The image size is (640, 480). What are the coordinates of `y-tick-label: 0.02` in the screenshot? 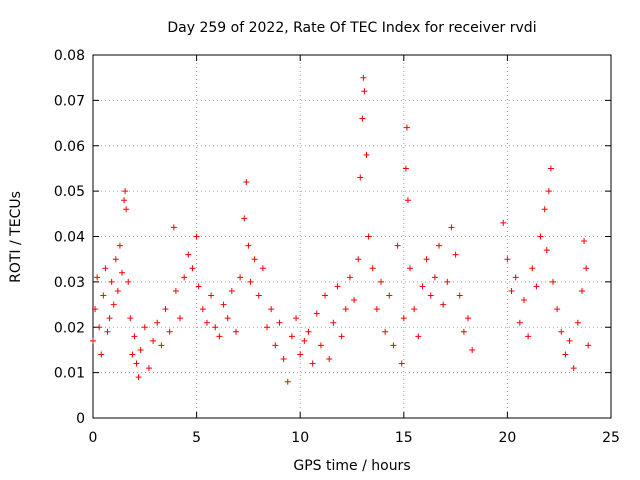 It's located at (69, 328).